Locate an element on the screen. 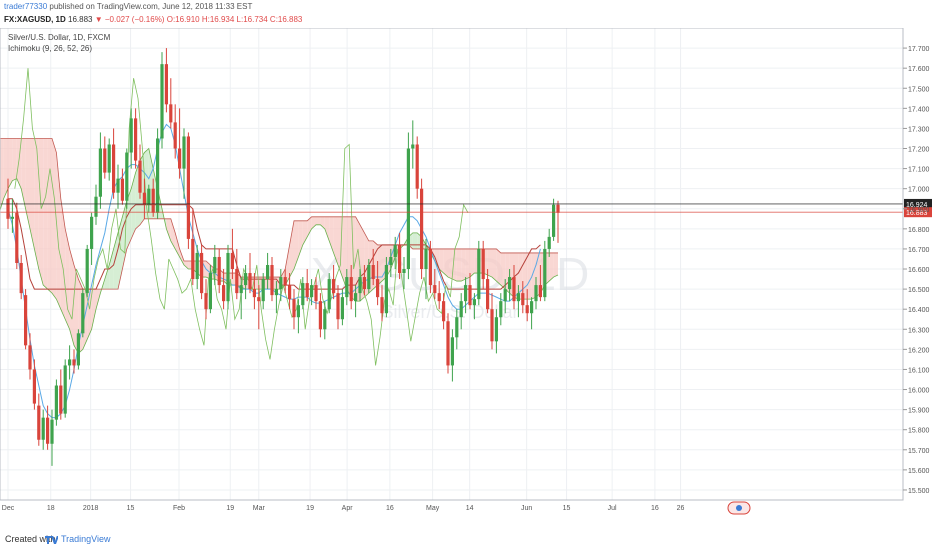  y-tick-label: 16.300 is located at coordinates (919, 330).